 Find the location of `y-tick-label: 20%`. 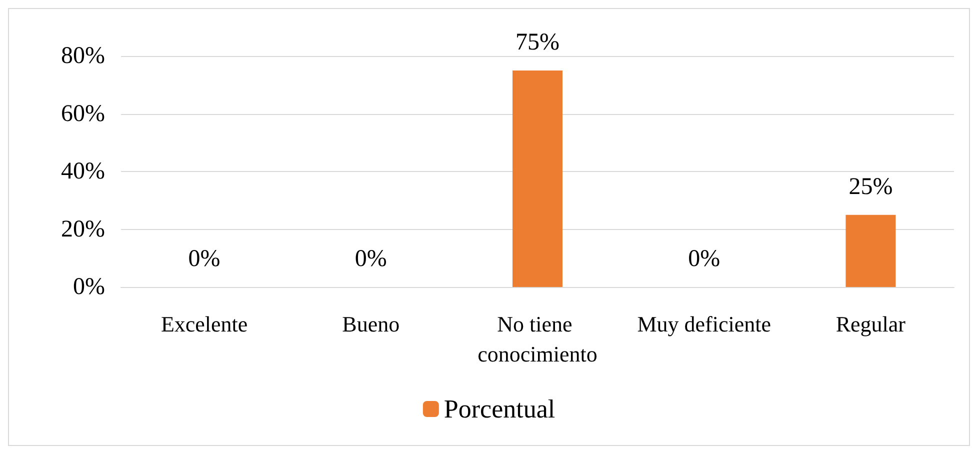

y-tick-label: 20% is located at coordinates (83, 229).